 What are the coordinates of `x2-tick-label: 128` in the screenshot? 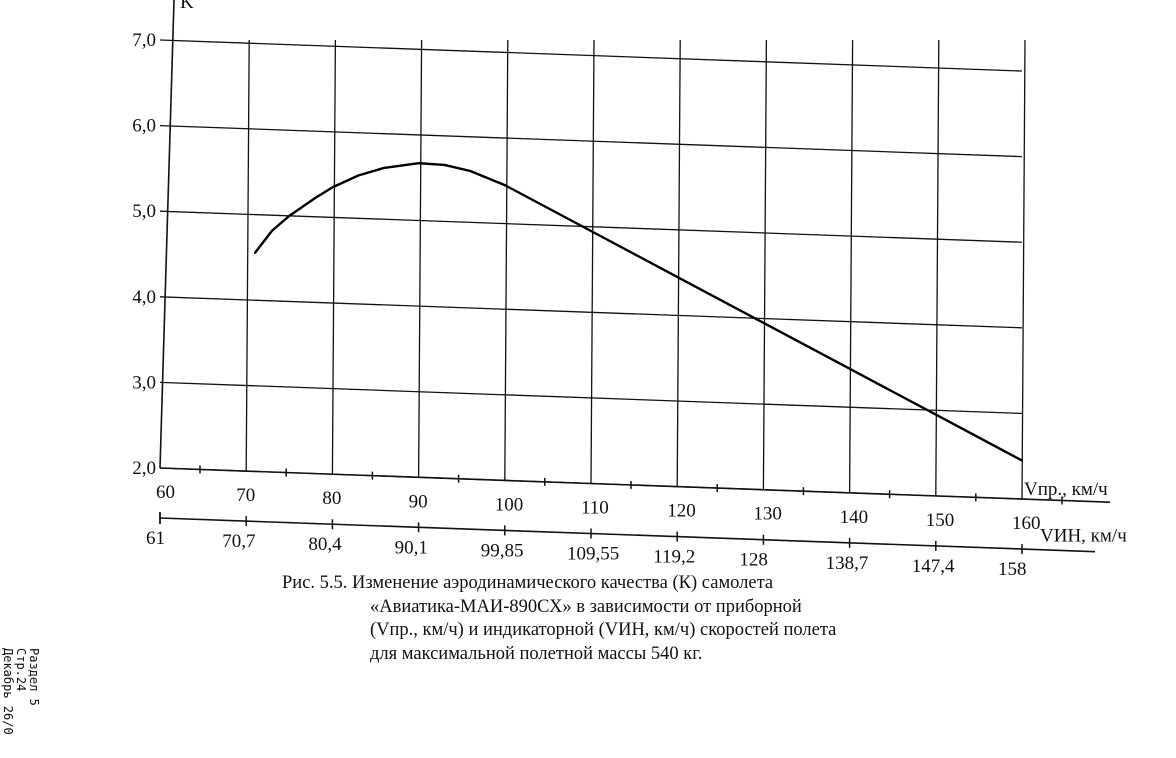 It's located at (753, 560).